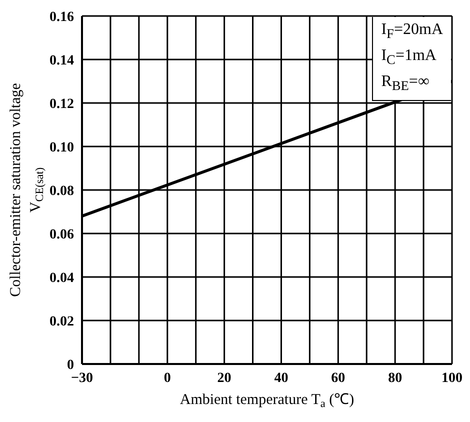  What do you see at coordinates (62, 148) in the screenshot?
I see `y-tick-label: 0.10` at bounding box center [62, 148].